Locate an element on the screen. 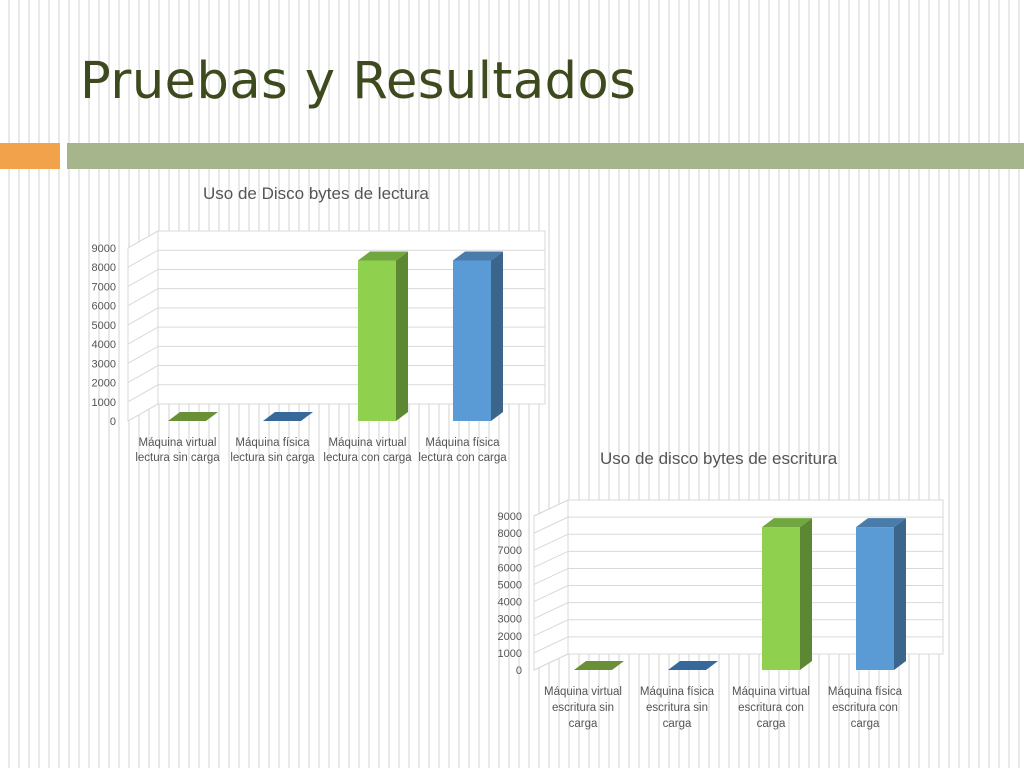 The height and width of the screenshot is (768, 1024). chart-title-read: Uso de Disco bytes de lectura is located at coordinates (316, 193).